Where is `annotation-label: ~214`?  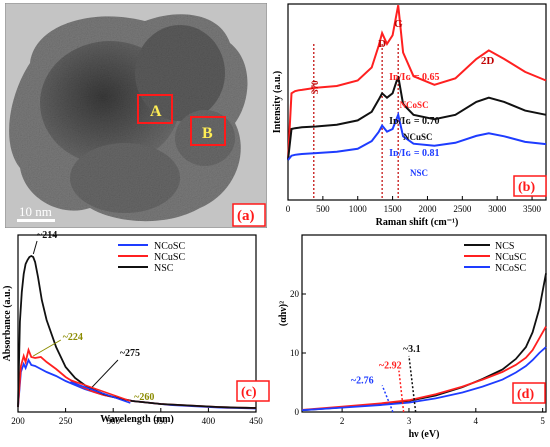
annotation-label: ~214 is located at coordinates (47, 235).